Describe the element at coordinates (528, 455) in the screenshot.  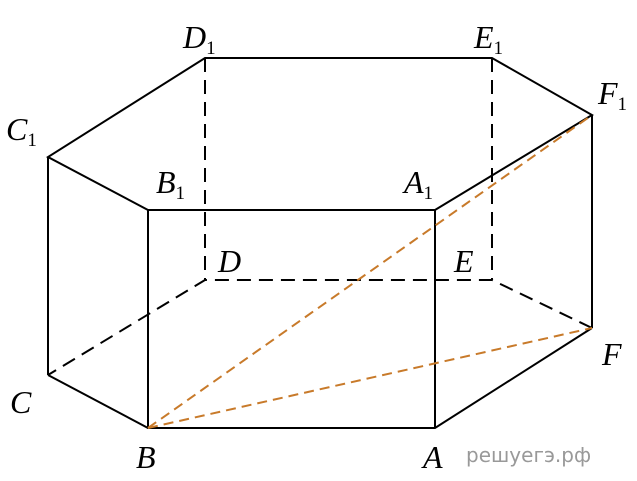
I see `watermark: решуегэ.рф` at that location.